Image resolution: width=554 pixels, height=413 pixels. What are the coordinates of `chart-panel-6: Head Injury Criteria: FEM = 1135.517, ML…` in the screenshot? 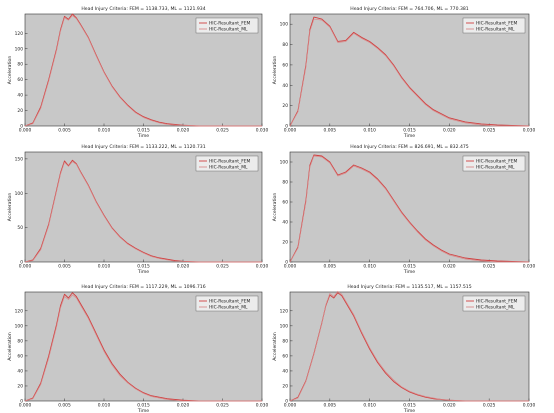 It's located at (403, 348).